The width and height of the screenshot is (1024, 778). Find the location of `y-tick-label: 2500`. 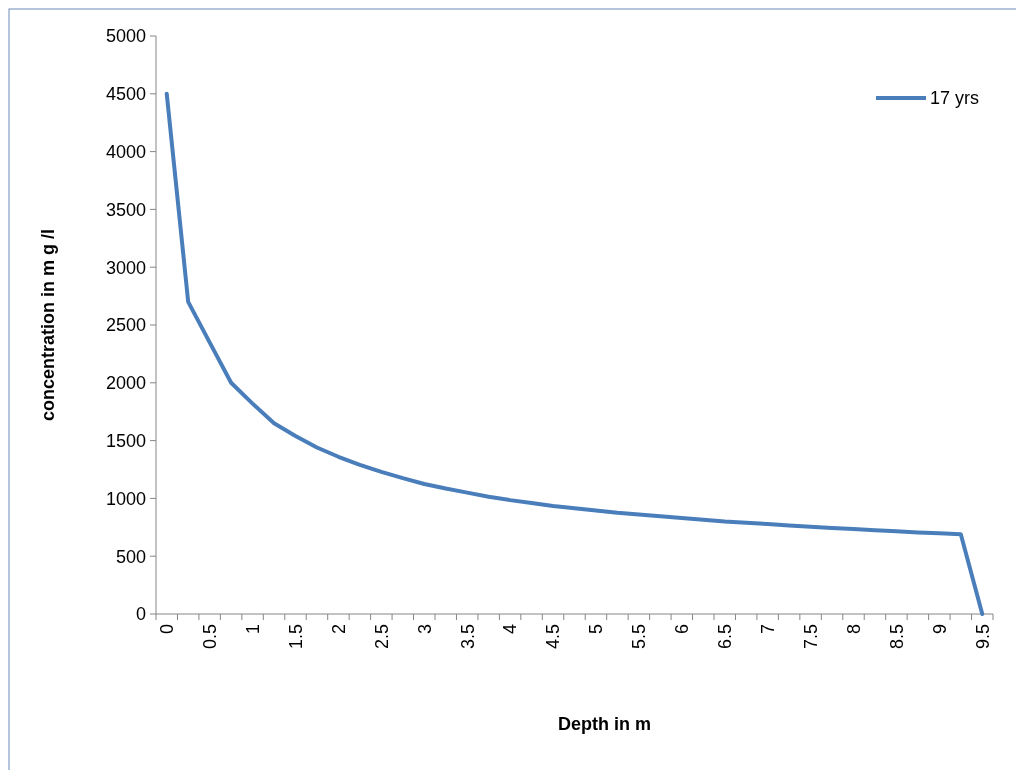

y-tick-label: 2500 is located at coordinates (125, 325).